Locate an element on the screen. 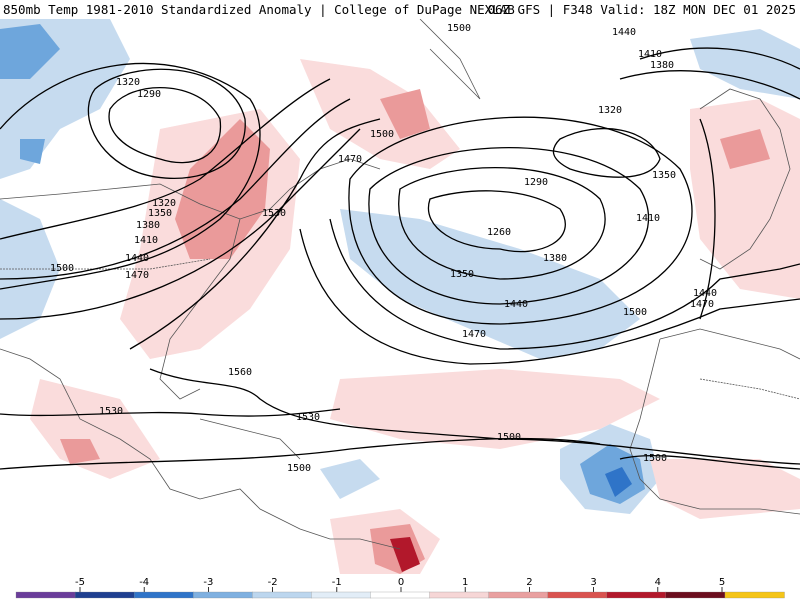  color-scale-swatches is located at coordinates (400, 595).